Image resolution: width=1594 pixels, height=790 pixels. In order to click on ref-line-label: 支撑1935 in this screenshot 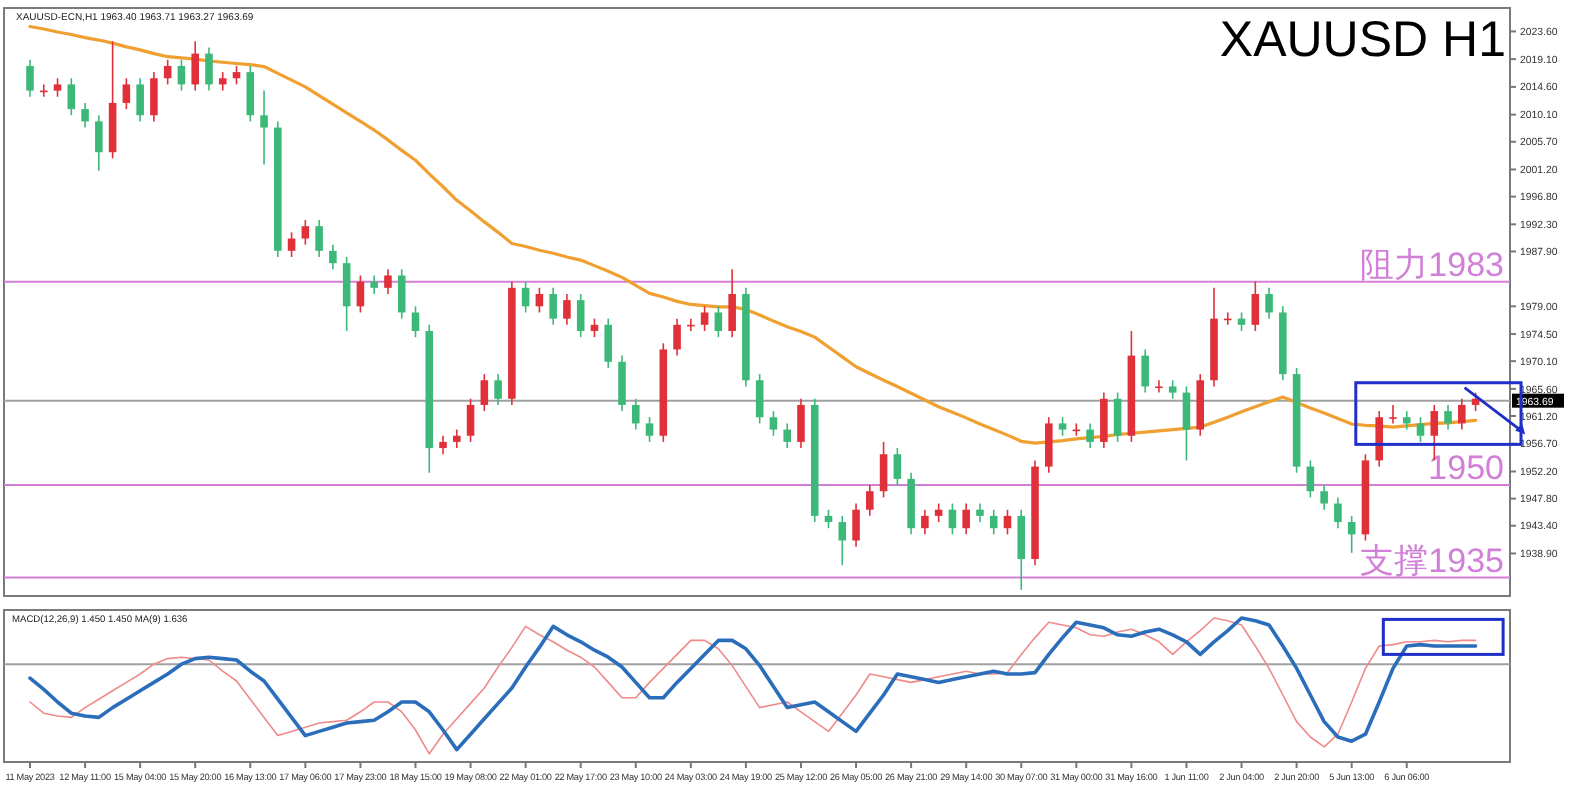, I will do `click(1432, 560)`.